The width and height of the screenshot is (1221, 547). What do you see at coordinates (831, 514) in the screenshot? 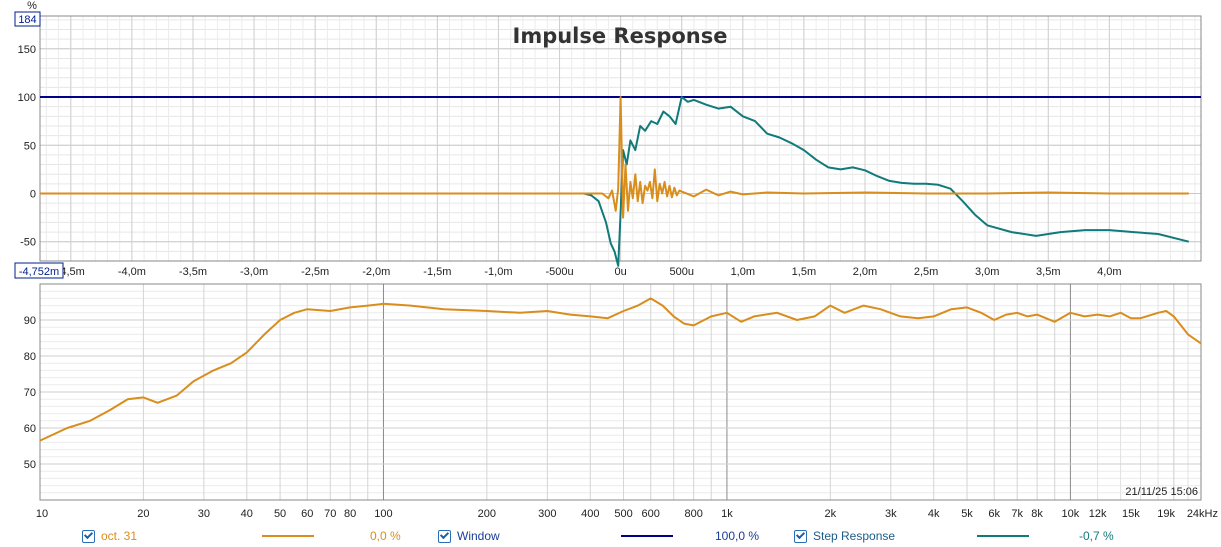
I see `fr-x-tick-label: 2k` at bounding box center [831, 514].